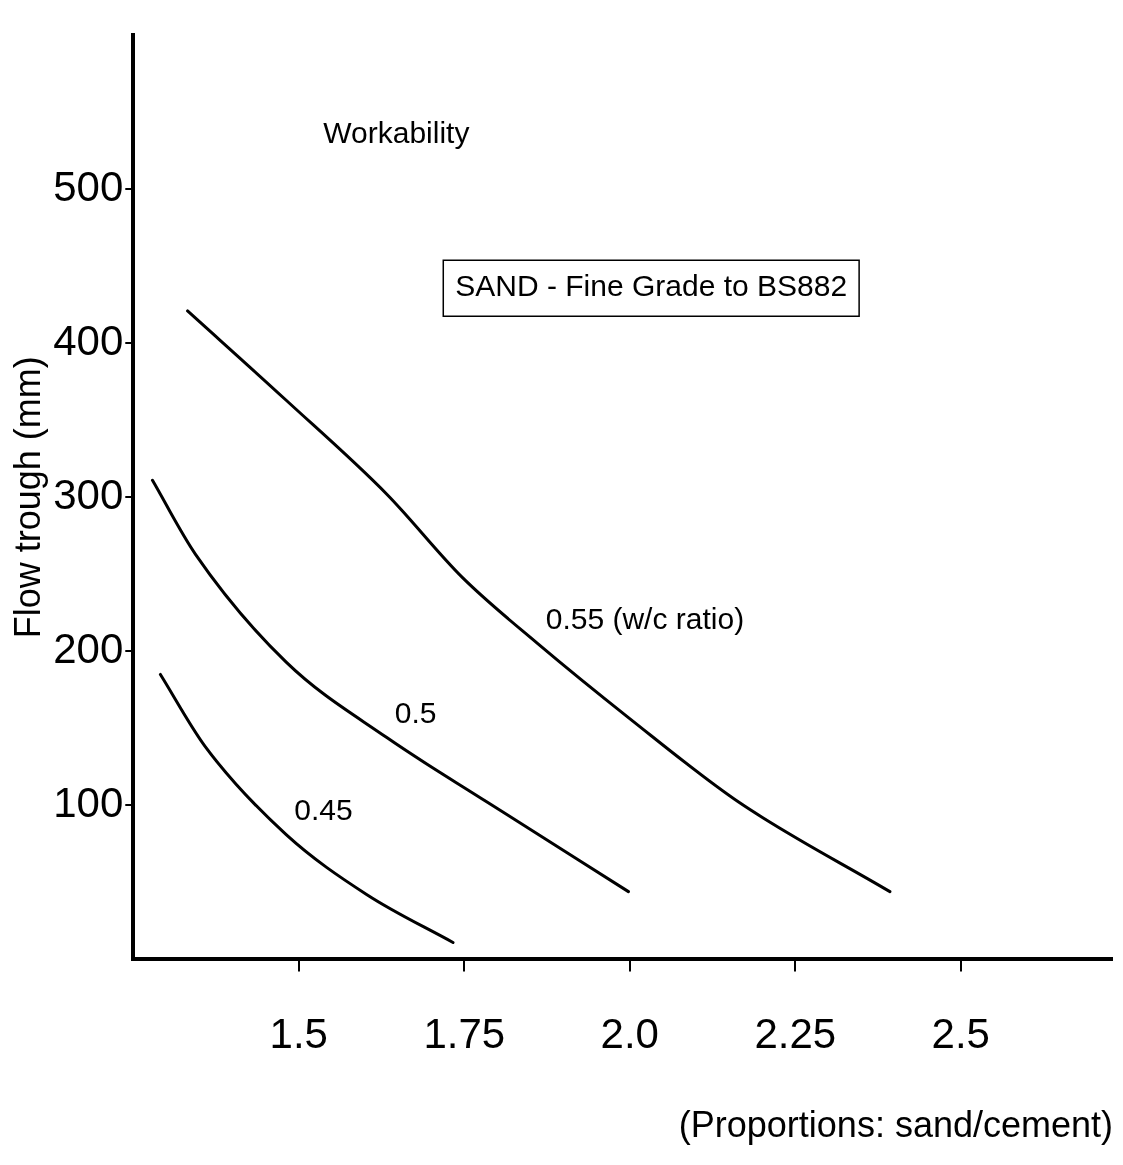 The height and width of the screenshot is (1165, 1123). Describe the element at coordinates (960, 1034) in the screenshot. I see `x-tick-label: 2.5` at that location.